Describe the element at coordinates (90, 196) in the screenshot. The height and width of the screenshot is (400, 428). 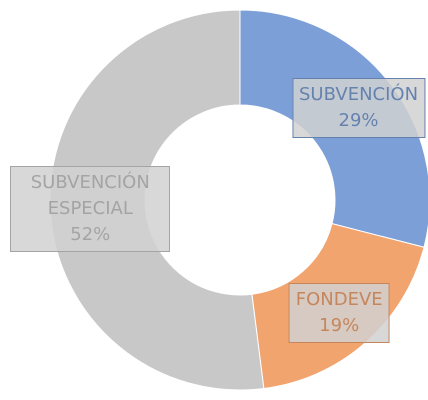
I see `label-category: SUBVENCIÓN ESPECIAL` at that location.